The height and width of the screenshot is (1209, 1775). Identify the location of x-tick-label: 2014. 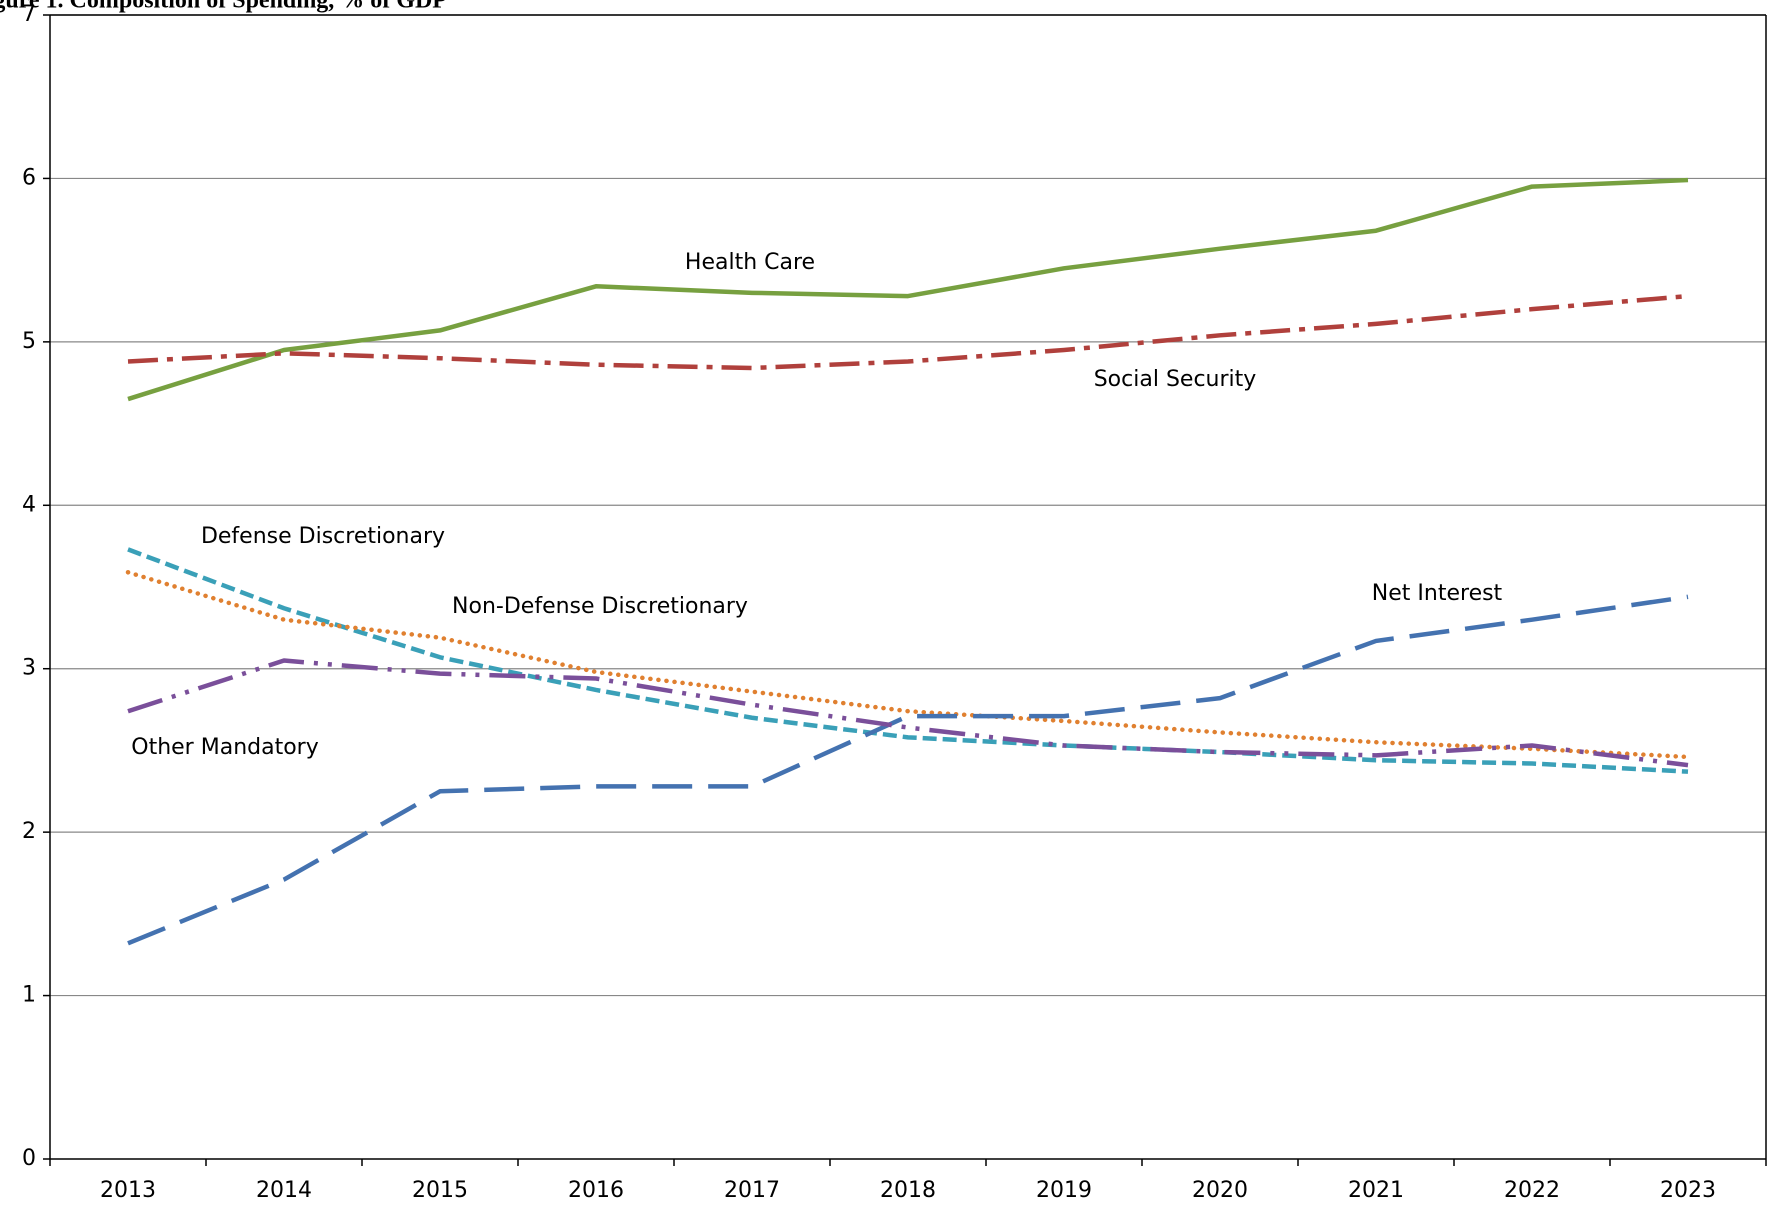
(284, 1190).